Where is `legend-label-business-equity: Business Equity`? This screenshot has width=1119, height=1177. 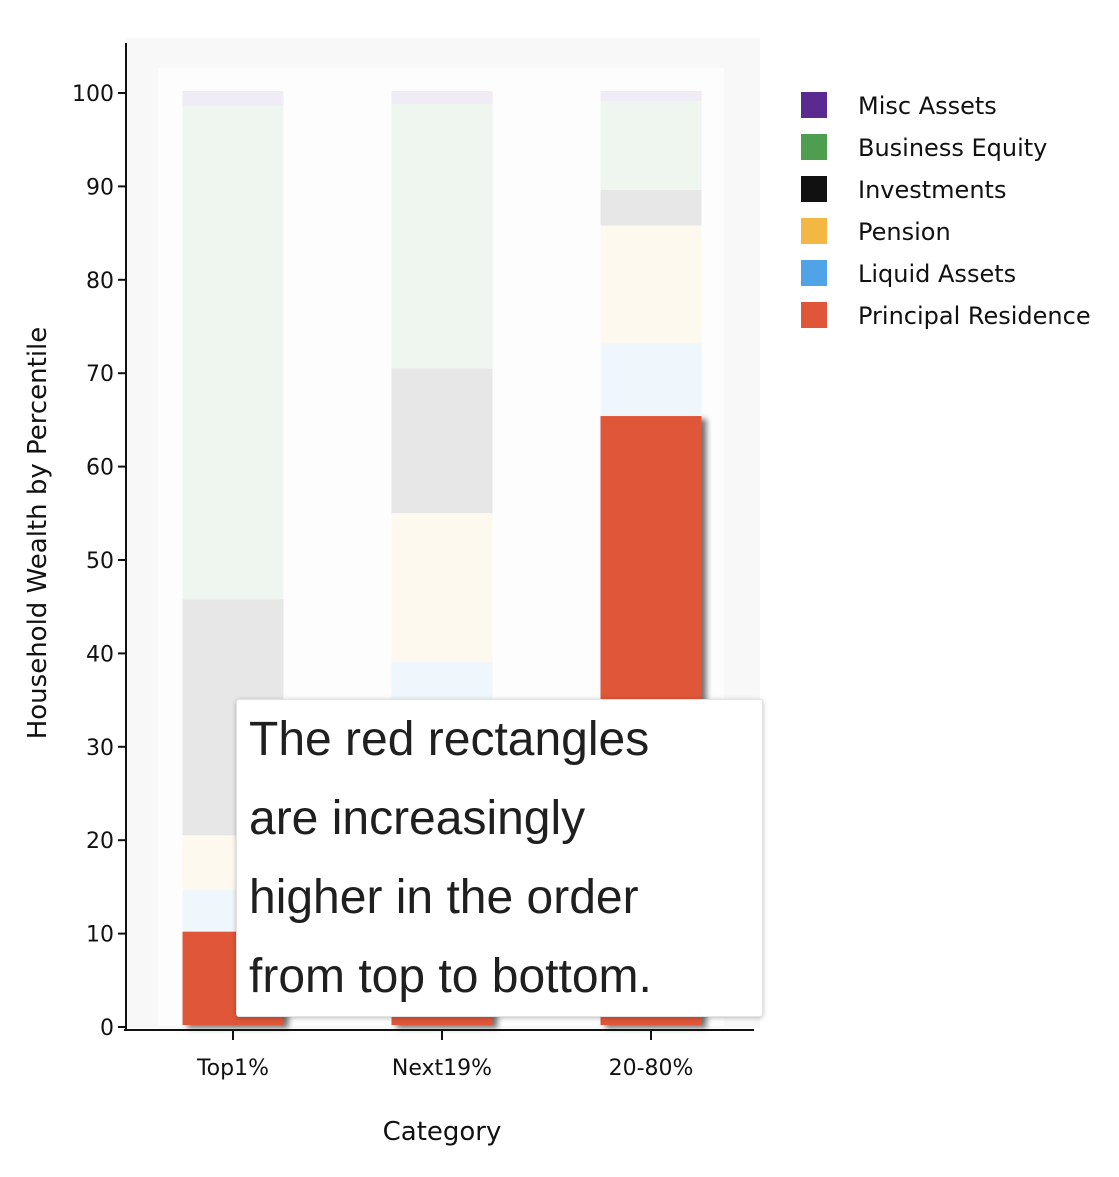
legend-label-business-equity: Business Equity is located at coordinates (952, 148).